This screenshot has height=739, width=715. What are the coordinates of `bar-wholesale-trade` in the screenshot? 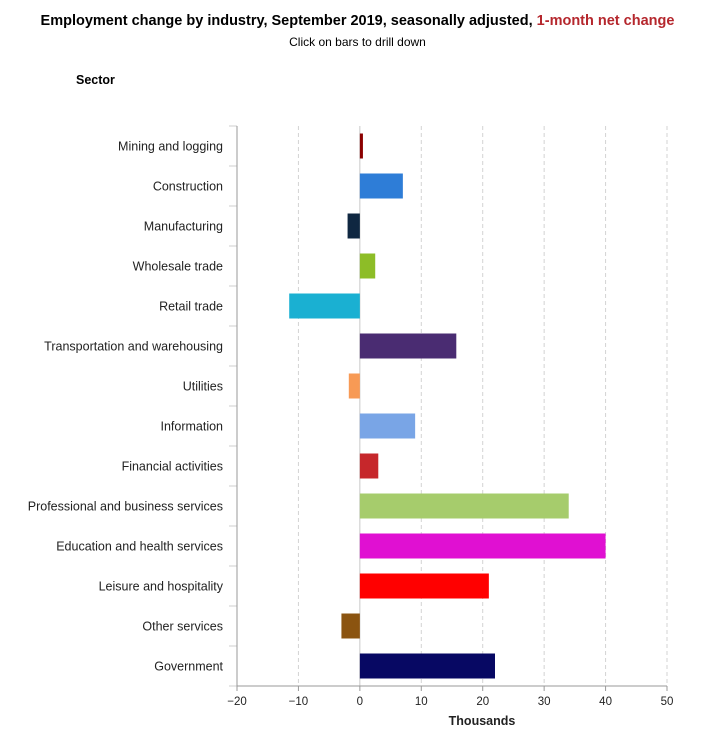 It's located at (367, 266).